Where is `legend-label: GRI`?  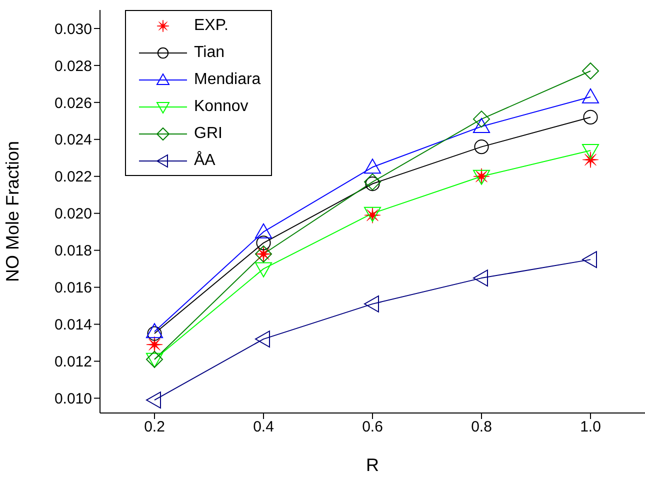 legend-label: GRI is located at coordinates (208, 133).